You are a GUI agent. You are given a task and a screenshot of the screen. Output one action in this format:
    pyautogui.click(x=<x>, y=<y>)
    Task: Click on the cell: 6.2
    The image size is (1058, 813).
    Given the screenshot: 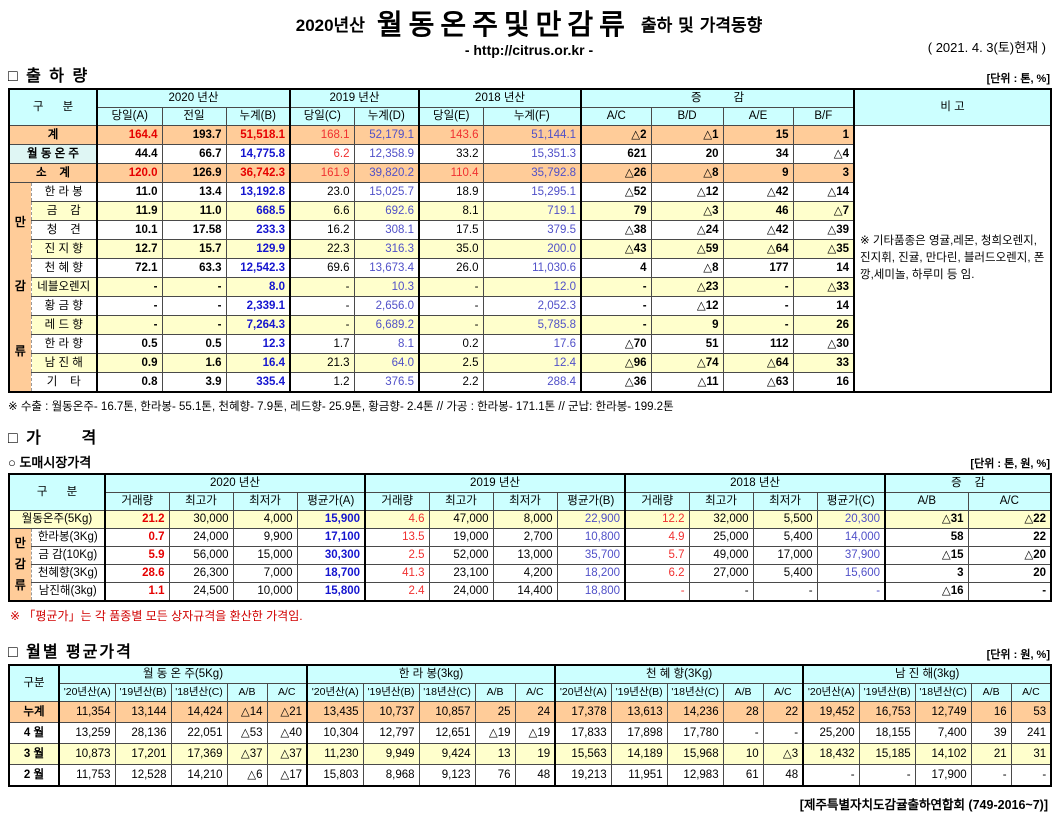 What is the action you would take?
    pyautogui.click(x=657, y=573)
    